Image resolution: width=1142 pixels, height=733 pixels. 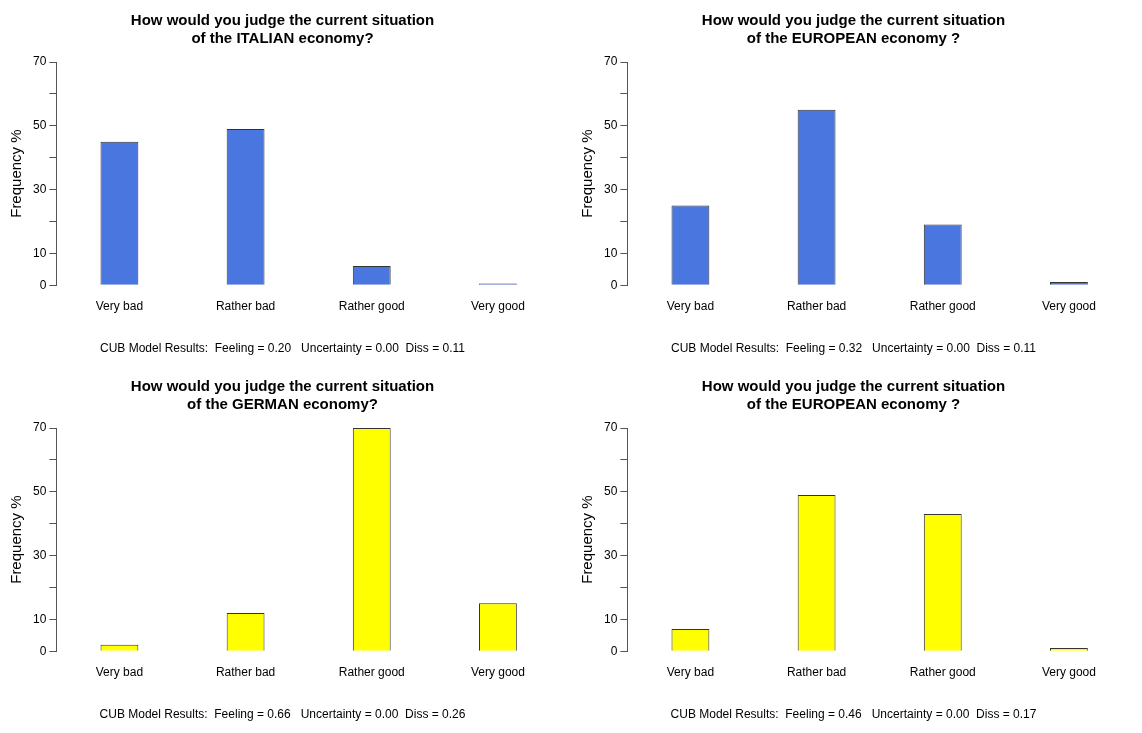 I want to click on text: CUB Model Results: Feeling = 0.46 Uncertainty = 0.00 Diss = 0.17, so click(x=853, y=714).